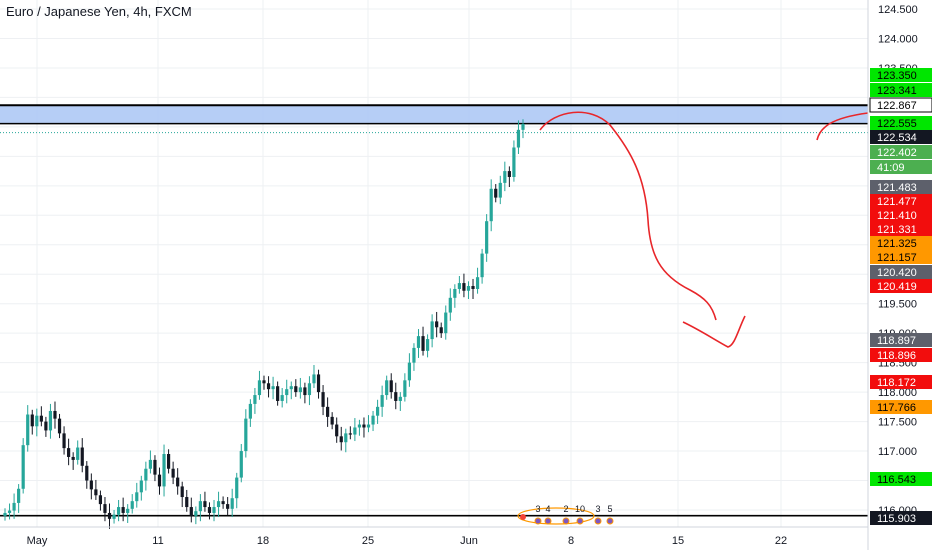 The width and height of the screenshot is (932, 550). What do you see at coordinates (434, 114) in the screenshot?
I see `resistance-zone` at bounding box center [434, 114].